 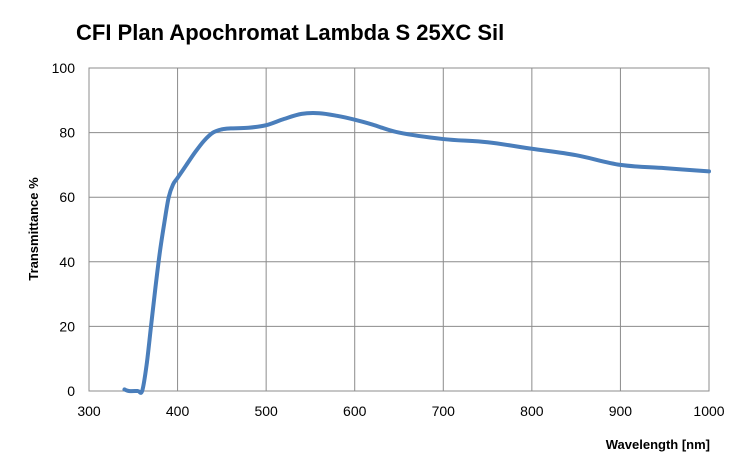 What do you see at coordinates (67, 133) in the screenshot?
I see `y-tick-label: 80` at bounding box center [67, 133].